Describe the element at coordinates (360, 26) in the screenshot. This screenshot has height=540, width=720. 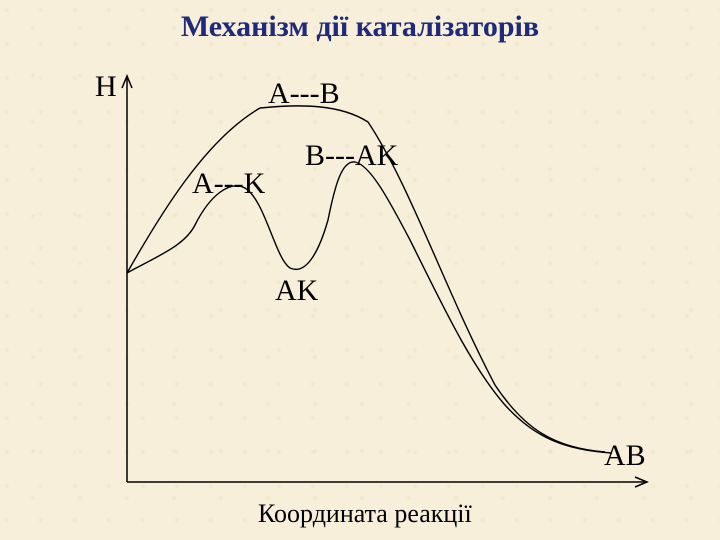
I see `slide-title: Механізм дії каталізаторів` at that location.